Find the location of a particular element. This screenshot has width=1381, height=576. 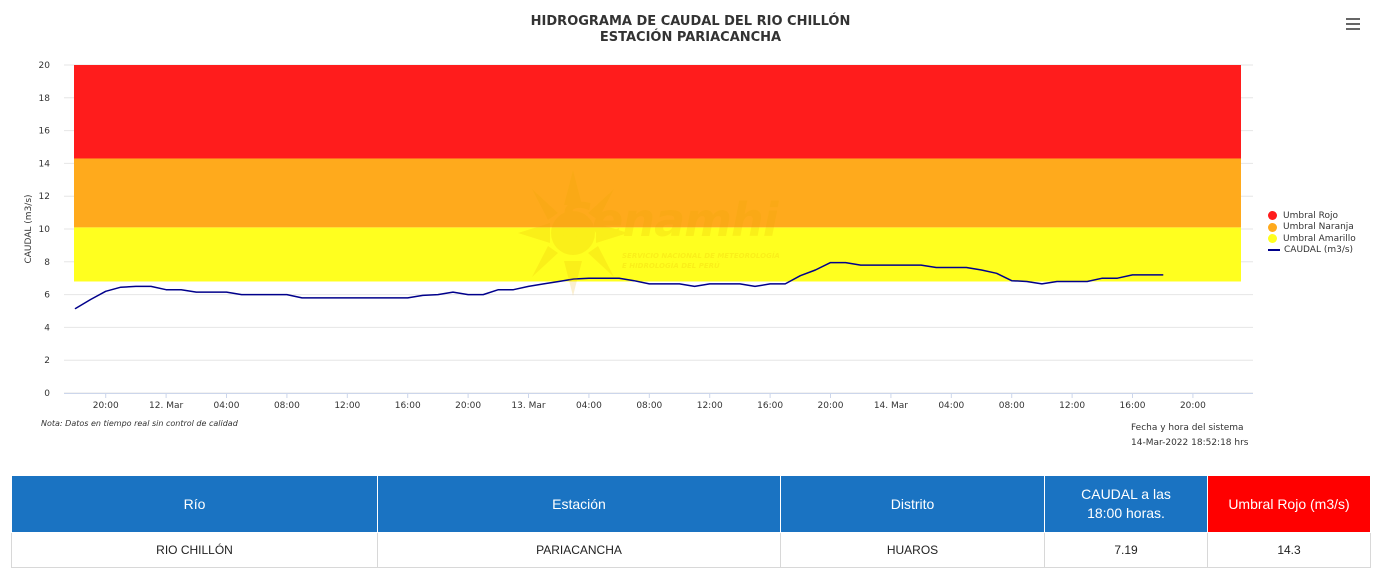

system-datetime-label: Fecha y hora del sistema is located at coordinates (1187, 428).